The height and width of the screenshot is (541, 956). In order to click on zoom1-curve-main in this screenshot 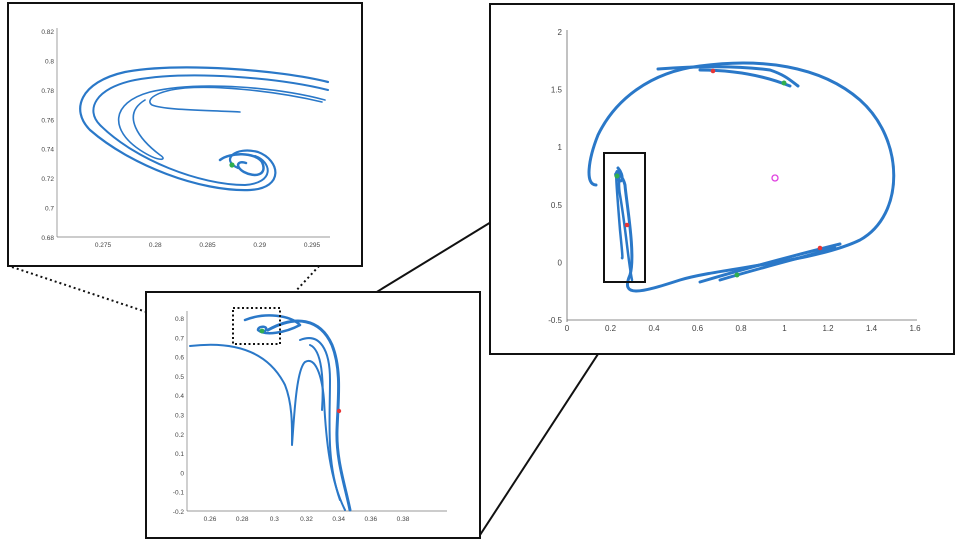, I will do `click(309, 415)`.